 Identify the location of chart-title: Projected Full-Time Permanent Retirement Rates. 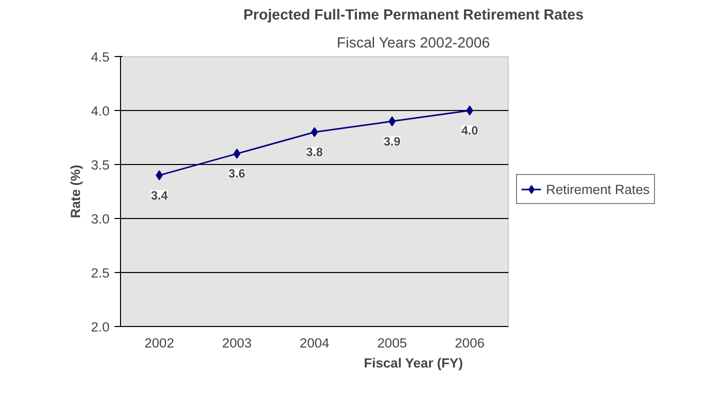
(413, 16).